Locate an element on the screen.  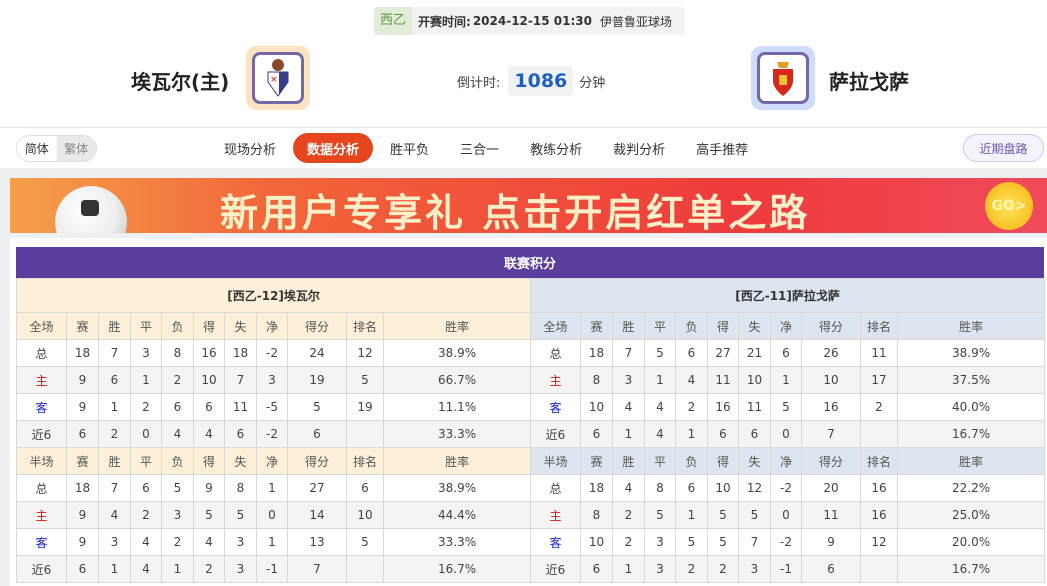
section-label: 全场 is located at coordinates (555, 326).